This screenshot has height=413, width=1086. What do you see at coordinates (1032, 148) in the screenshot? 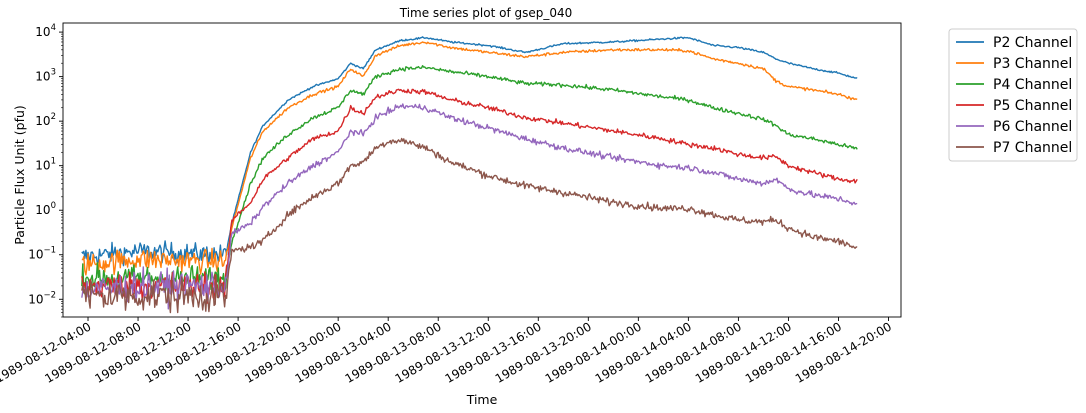
I see `legend-label: P7 Channel` at bounding box center [1032, 148].